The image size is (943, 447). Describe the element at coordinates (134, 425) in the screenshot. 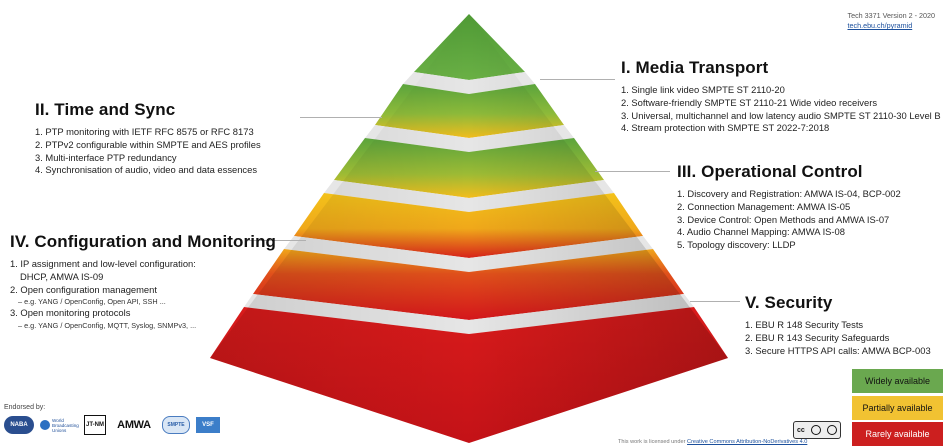

I see `amwa-logo: AMWA` at that location.